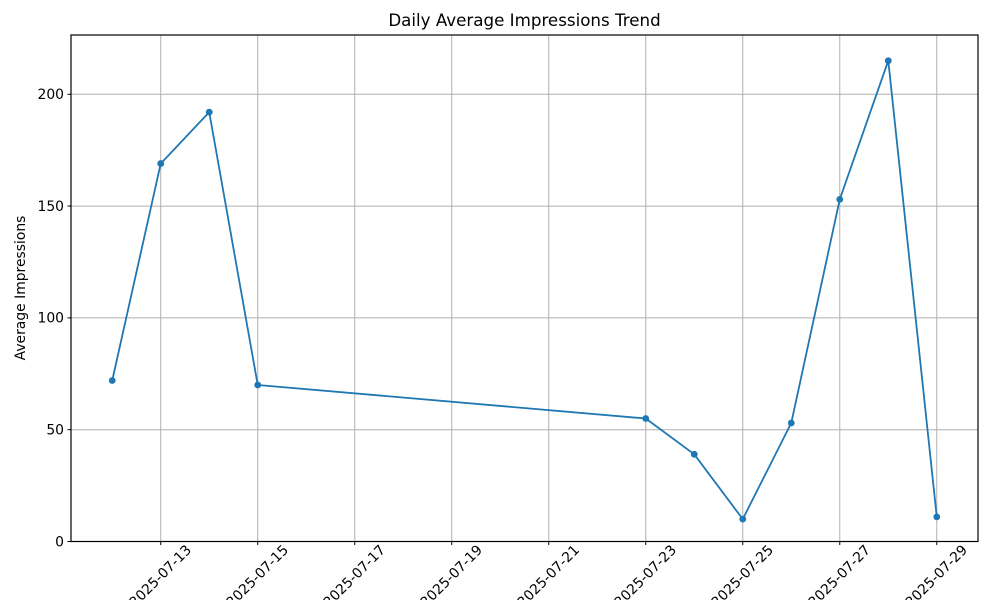 This screenshot has height=600, width=1000. I want to click on y-tick-label: 100, so click(50, 319).